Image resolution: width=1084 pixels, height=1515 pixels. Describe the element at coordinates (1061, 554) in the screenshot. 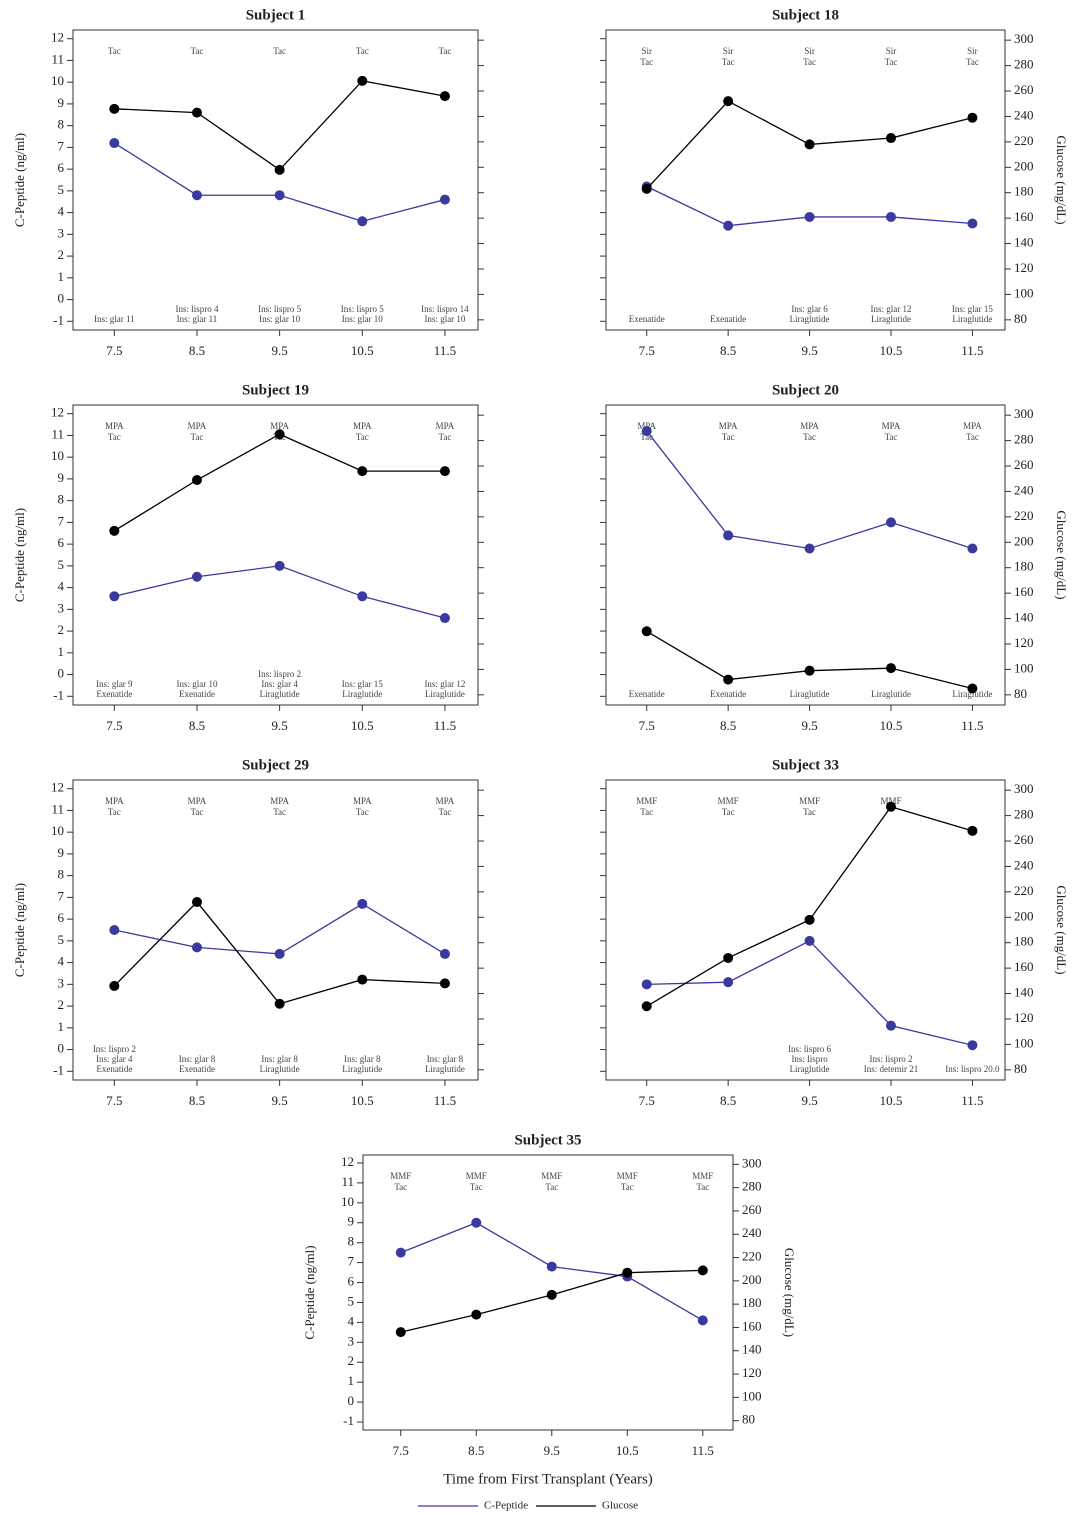

I see `y2-axis-label: Glucose (mg/dL)` at that location.